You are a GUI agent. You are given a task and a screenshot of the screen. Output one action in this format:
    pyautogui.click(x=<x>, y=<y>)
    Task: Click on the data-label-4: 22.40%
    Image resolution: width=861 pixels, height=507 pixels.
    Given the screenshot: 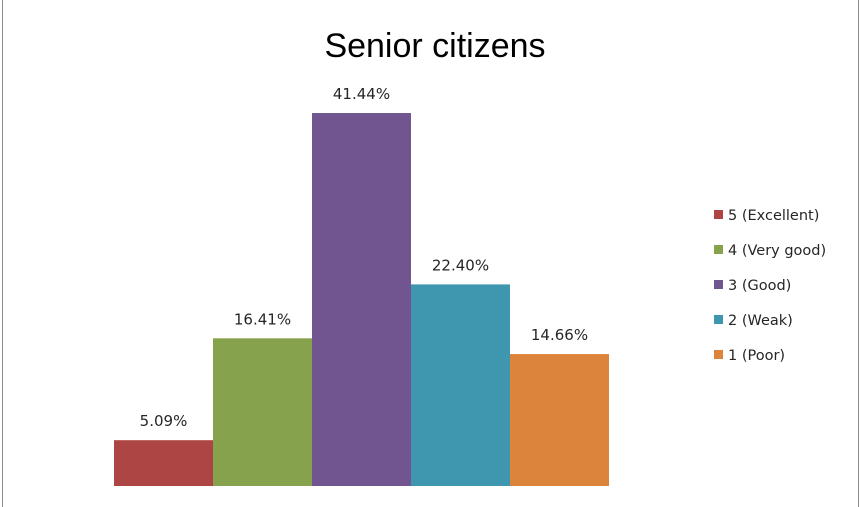 What is the action you would take?
    pyautogui.click(x=460, y=265)
    